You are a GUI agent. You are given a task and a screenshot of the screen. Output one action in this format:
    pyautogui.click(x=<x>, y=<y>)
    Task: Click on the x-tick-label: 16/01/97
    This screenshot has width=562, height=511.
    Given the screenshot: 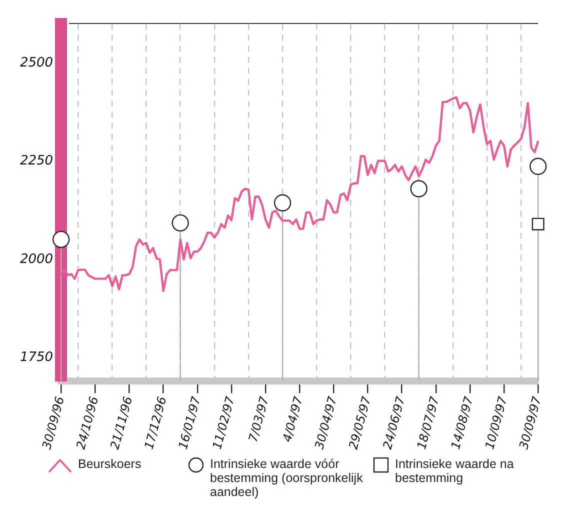 What is the action you would take?
    pyautogui.click(x=190, y=422)
    